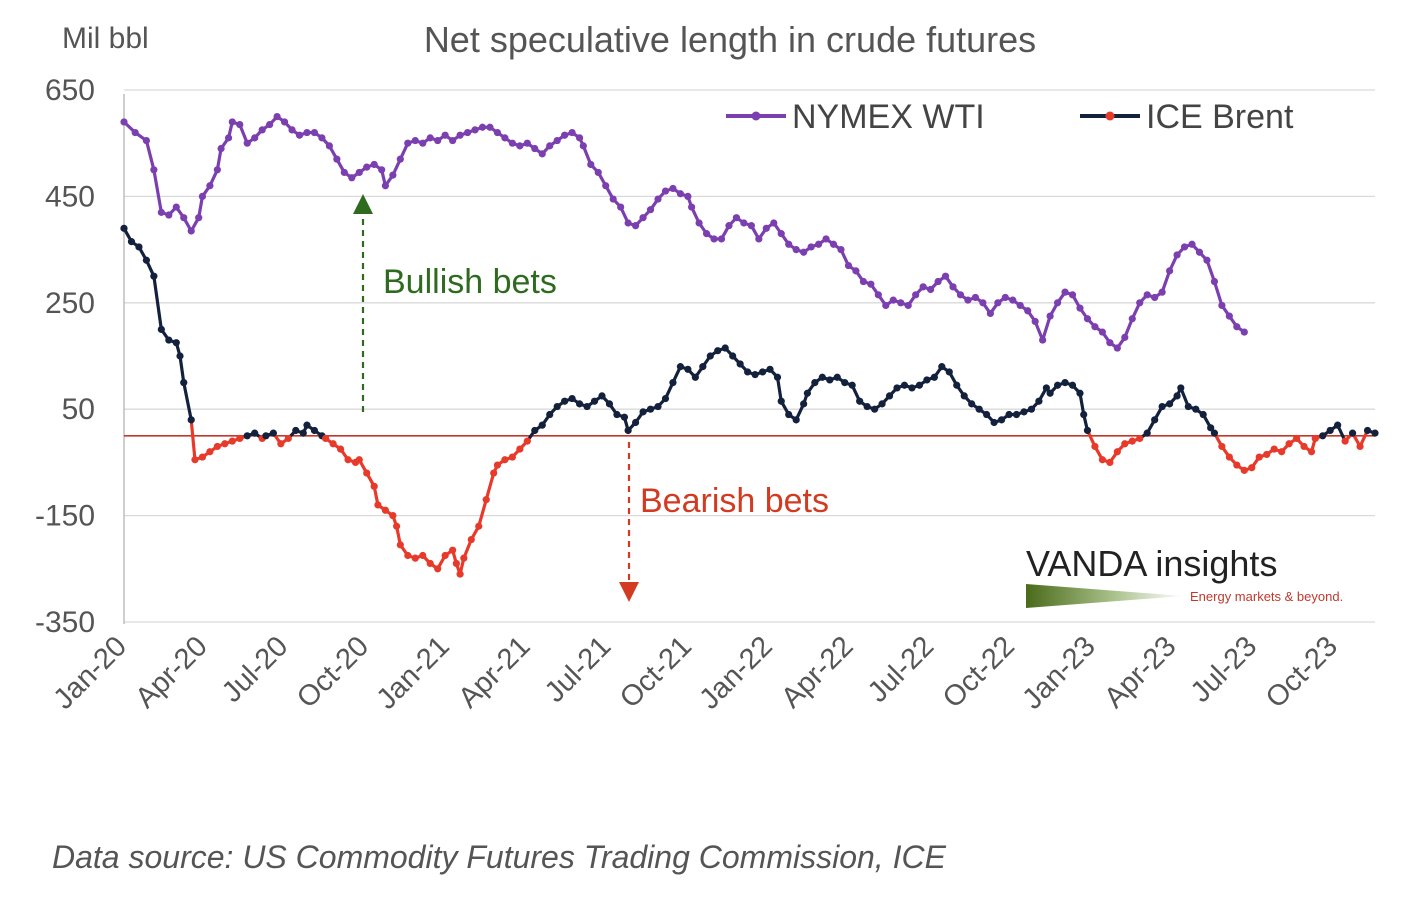 The width and height of the screenshot is (1420, 900). I want to click on x-tick-label: Jul-22, so click(901, 669).